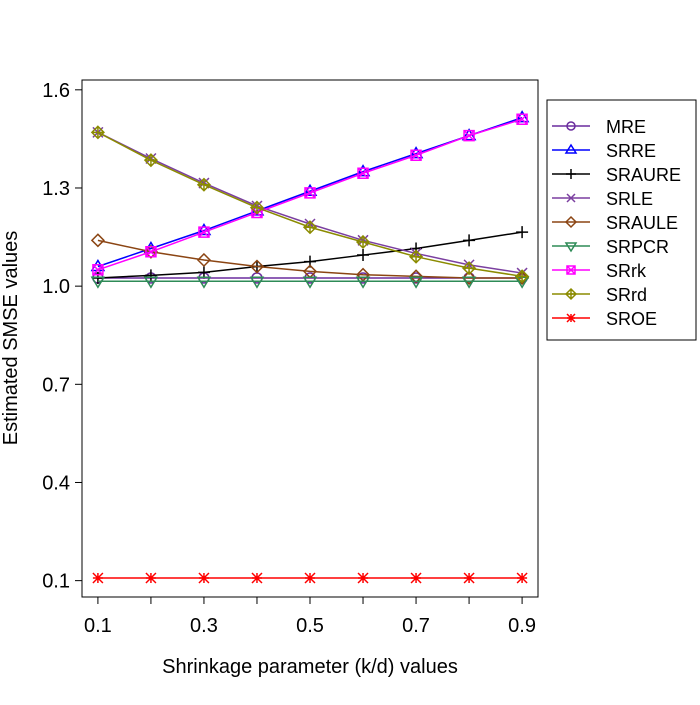  What do you see at coordinates (310, 626) in the screenshot?
I see `x-tick-label: 0.5` at bounding box center [310, 626].